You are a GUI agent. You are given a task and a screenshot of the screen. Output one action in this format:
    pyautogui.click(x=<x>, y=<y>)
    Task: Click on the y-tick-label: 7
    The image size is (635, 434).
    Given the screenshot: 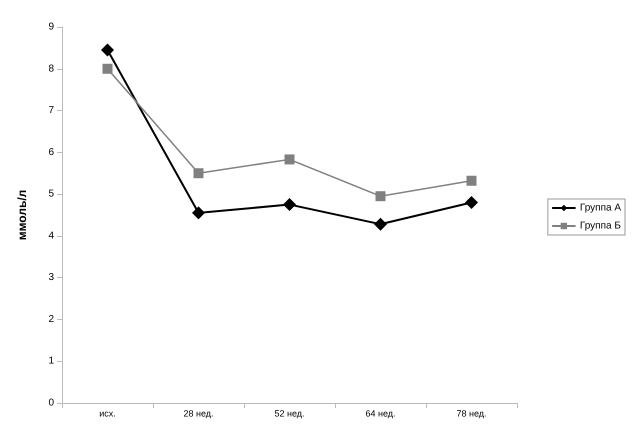 What is the action you would take?
    pyautogui.click(x=51, y=110)
    